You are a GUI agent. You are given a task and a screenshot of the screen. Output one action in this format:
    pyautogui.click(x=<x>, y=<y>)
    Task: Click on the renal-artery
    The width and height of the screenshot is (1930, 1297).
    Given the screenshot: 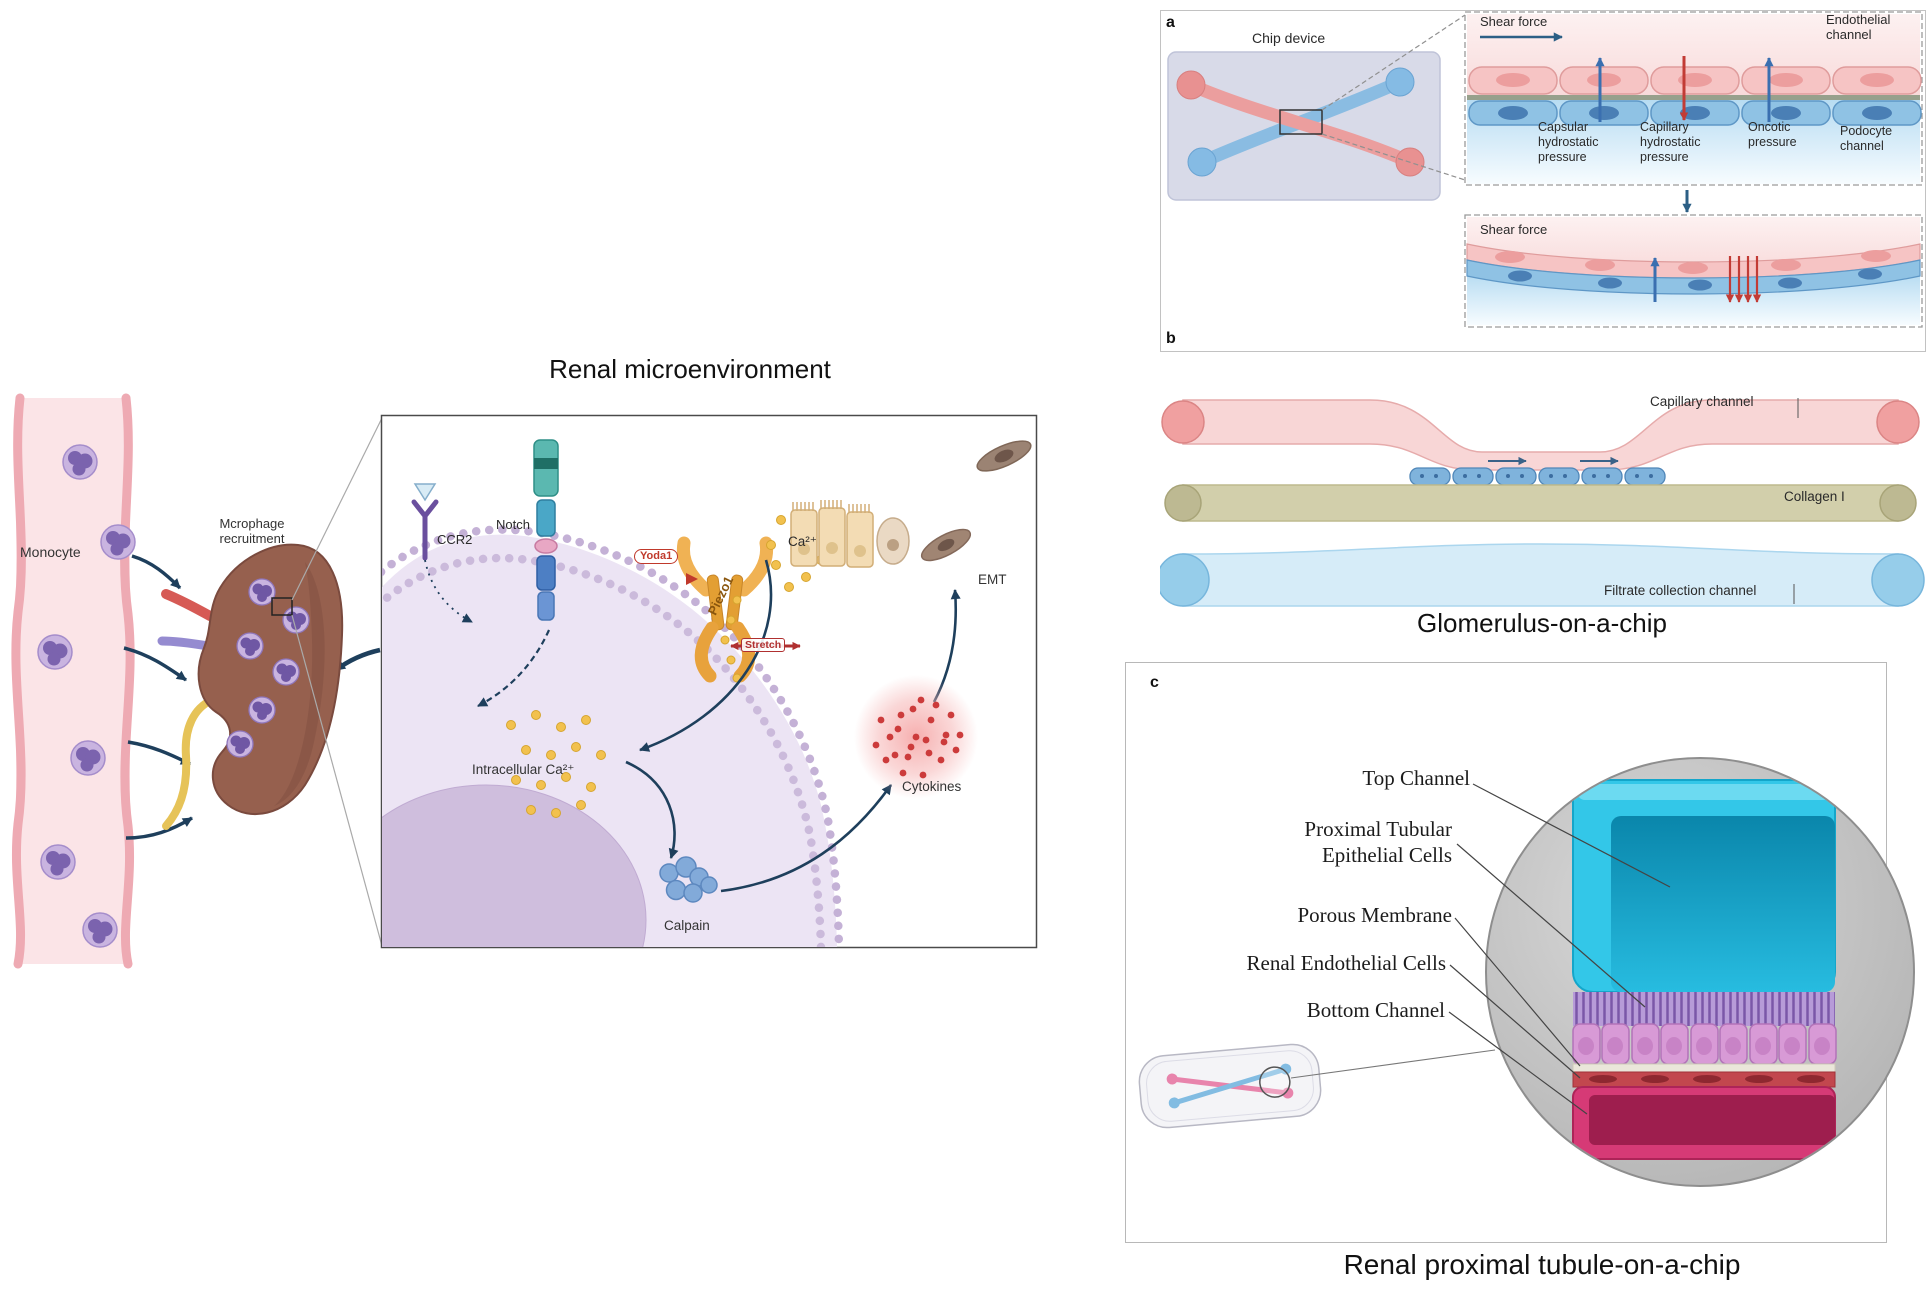 What is the action you would take?
    pyautogui.click(x=188, y=605)
    